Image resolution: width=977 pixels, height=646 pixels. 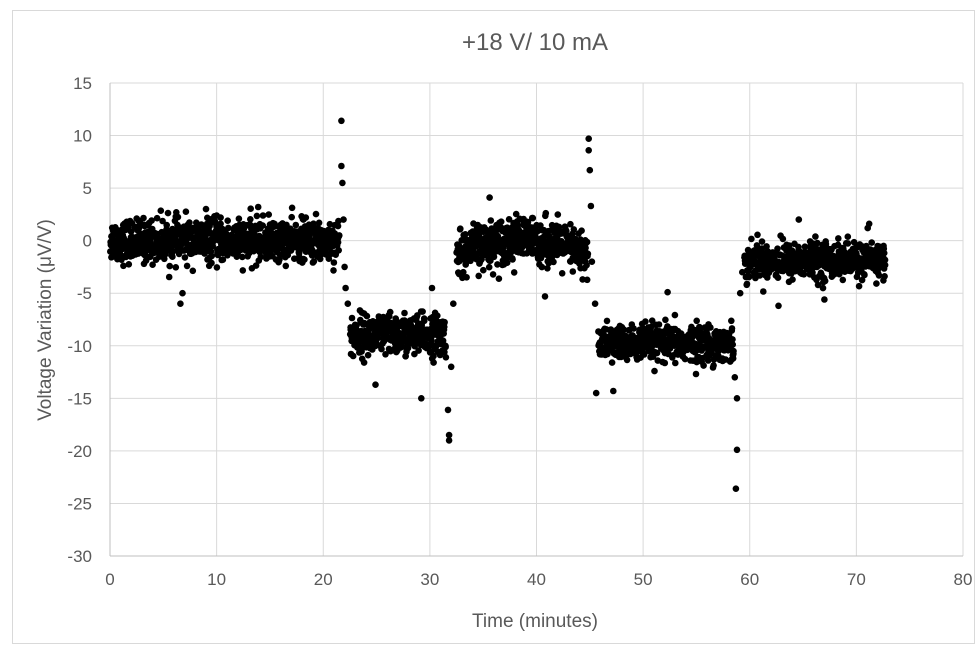 What do you see at coordinates (643, 579) in the screenshot?
I see `x-tick-label: 50` at bounding box center [643, 579].